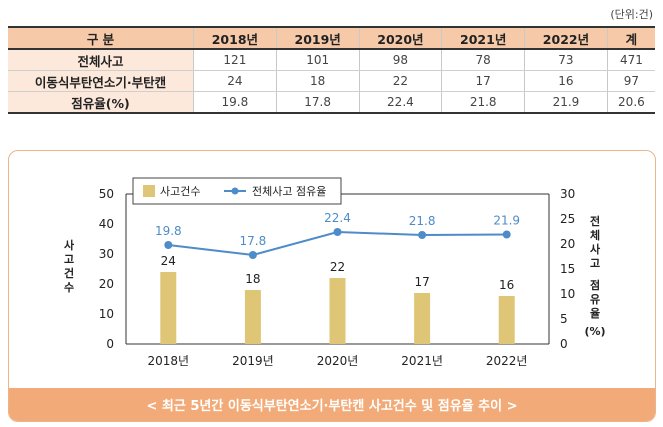 The width and height of the screenshot is (663, 427). Describe the element at coordinates (106, 224) in the screenshot. I see `left-tick-label: 40` at that location.